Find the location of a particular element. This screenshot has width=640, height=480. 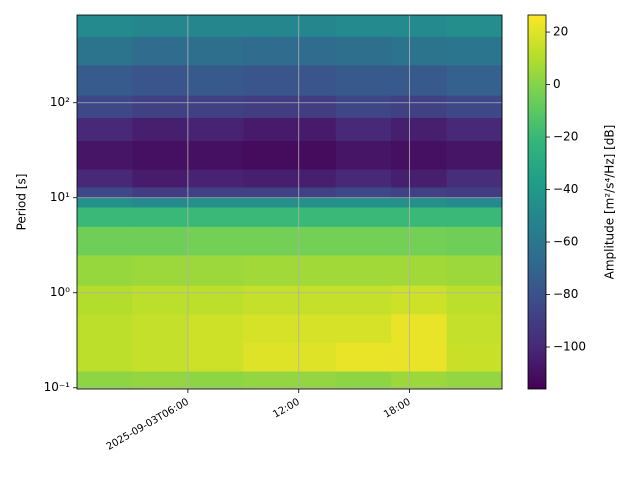

y-axis-label: Period [s] is located at coordinates (22, 202).